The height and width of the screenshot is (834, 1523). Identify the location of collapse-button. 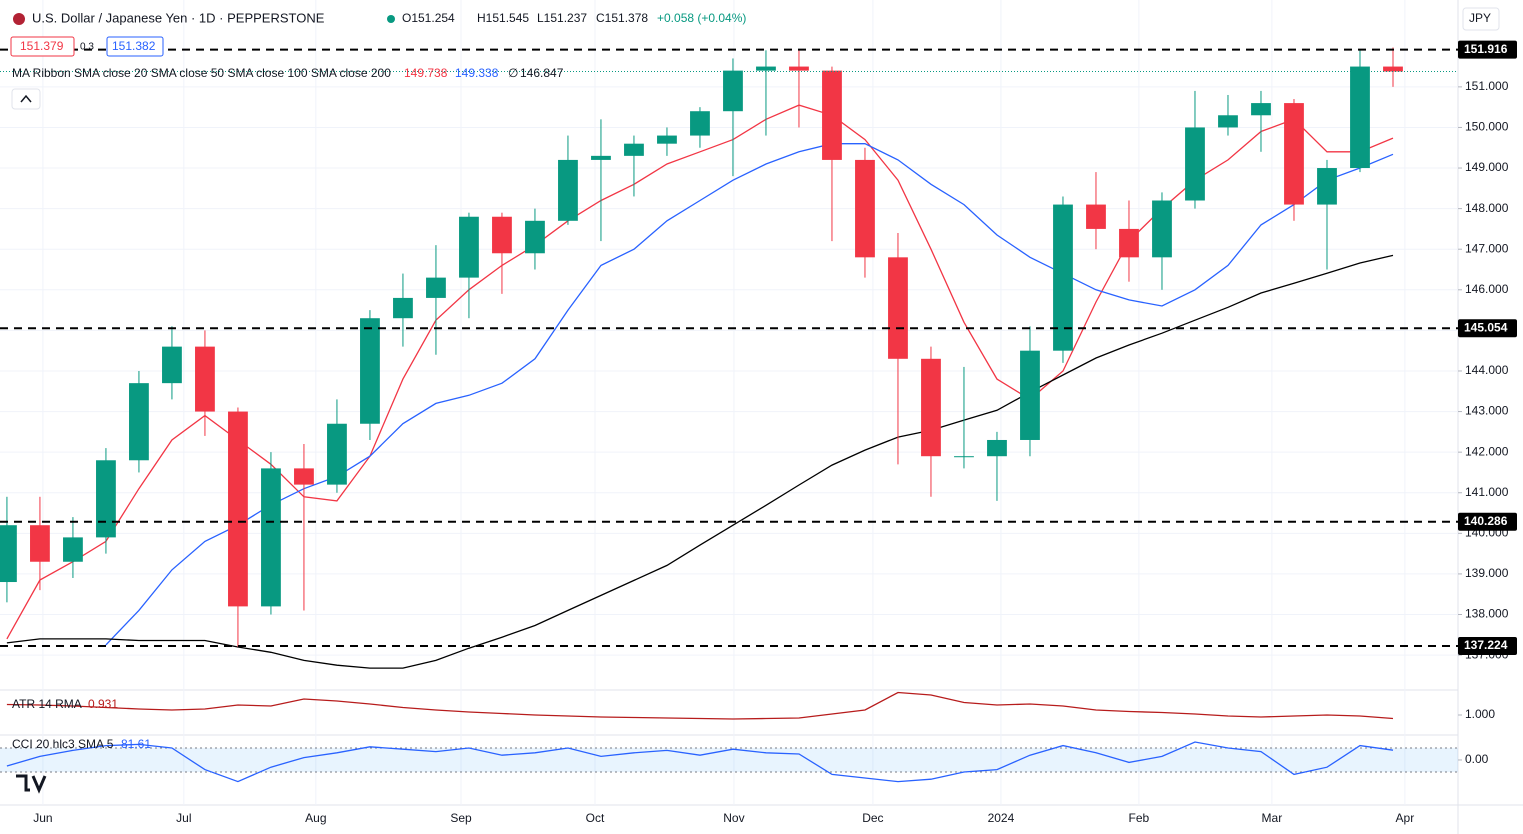
(26, 99).